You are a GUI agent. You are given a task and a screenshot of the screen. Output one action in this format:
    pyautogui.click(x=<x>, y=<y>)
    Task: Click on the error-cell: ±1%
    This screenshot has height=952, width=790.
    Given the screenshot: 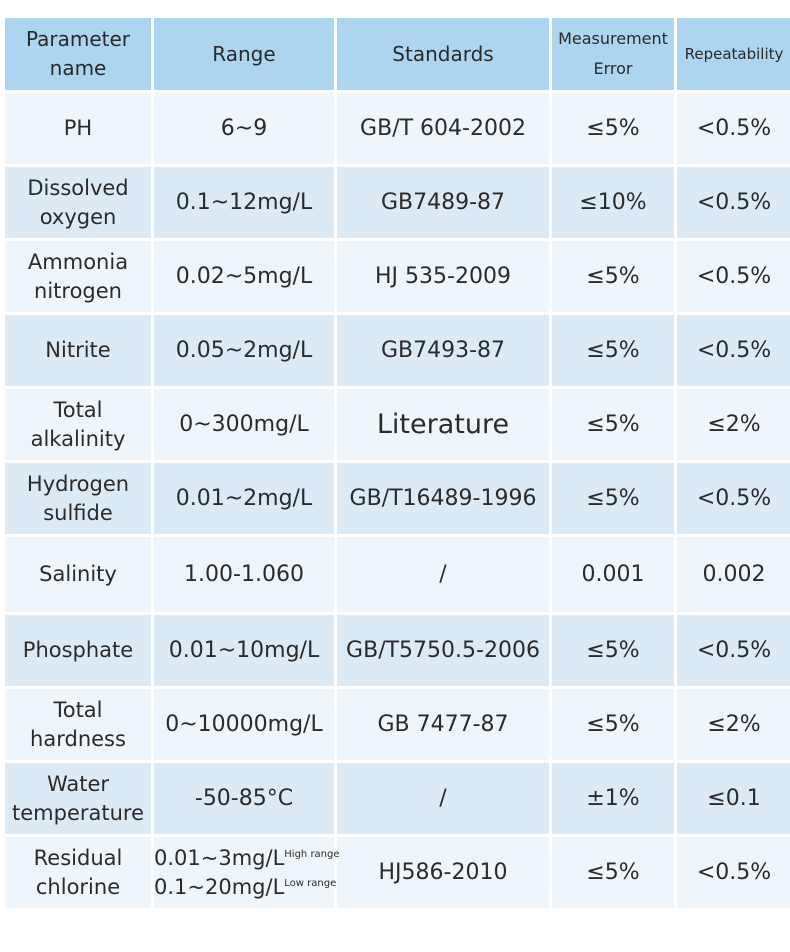 What is the action you would take?
    pyautogui.click(x=613, y=798)
    